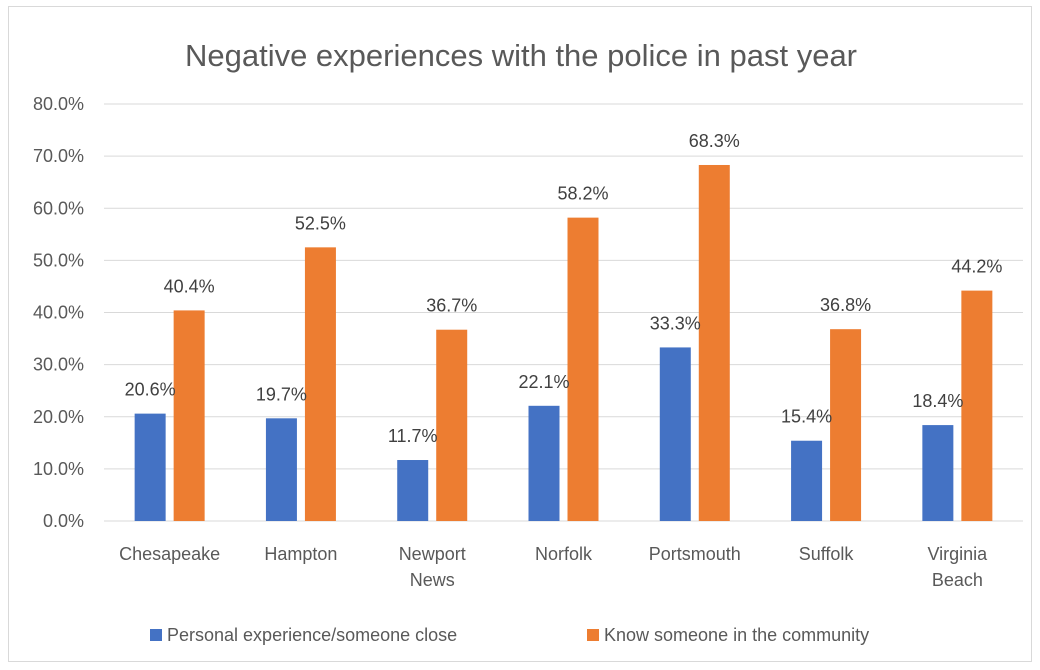  I want to click on y-tick-label: 0.0%, so click(63, 521).